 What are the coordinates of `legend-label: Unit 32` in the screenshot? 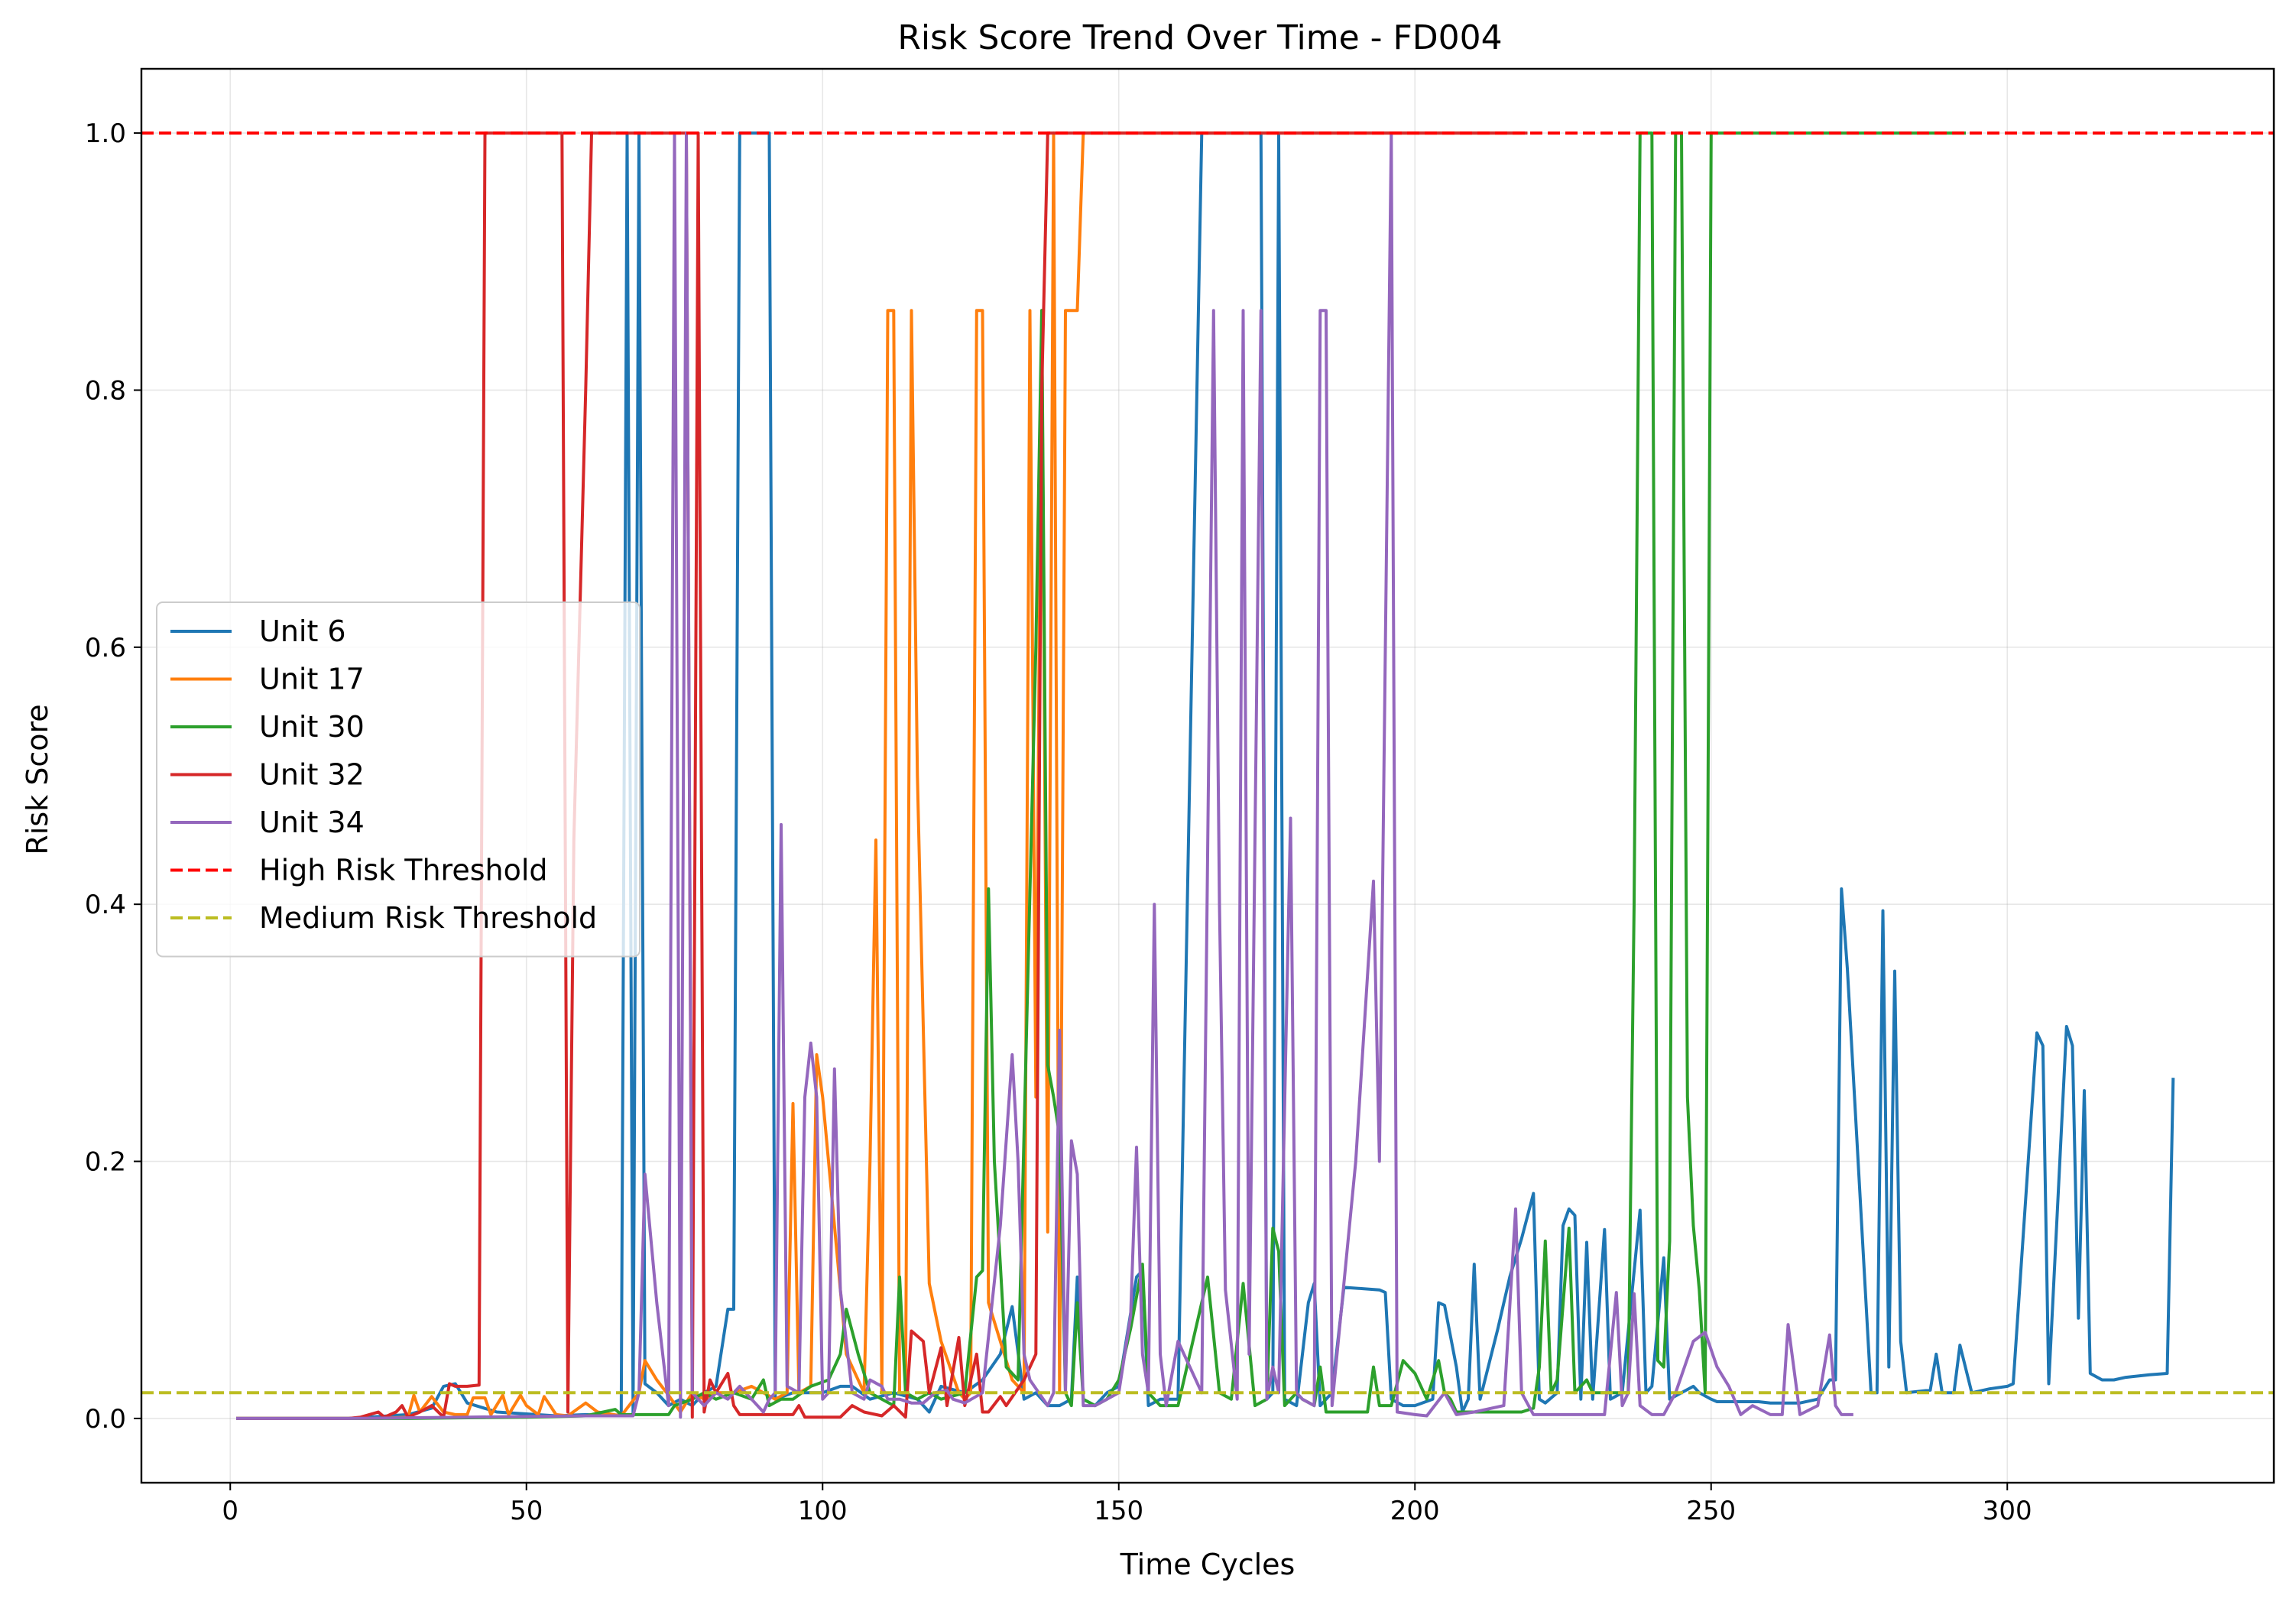 It's located at (312, 775).